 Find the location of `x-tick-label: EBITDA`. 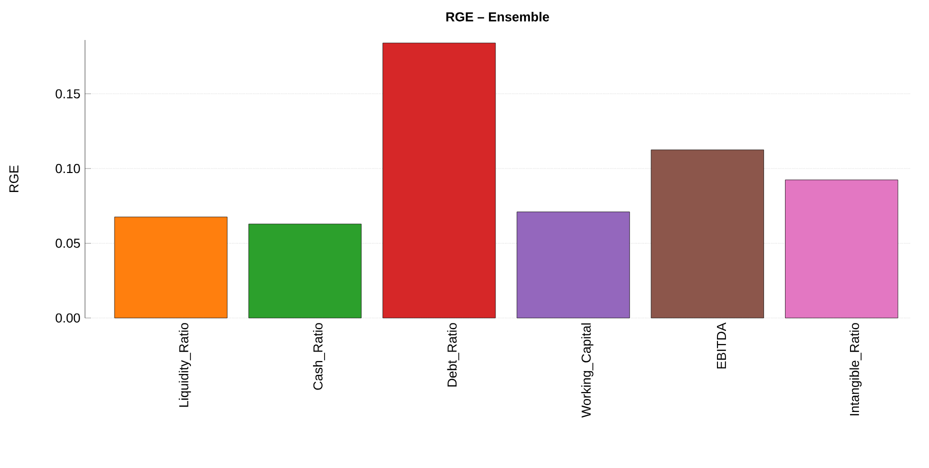

x-tick-label: EBITDA is located at coordinates (721, 345).